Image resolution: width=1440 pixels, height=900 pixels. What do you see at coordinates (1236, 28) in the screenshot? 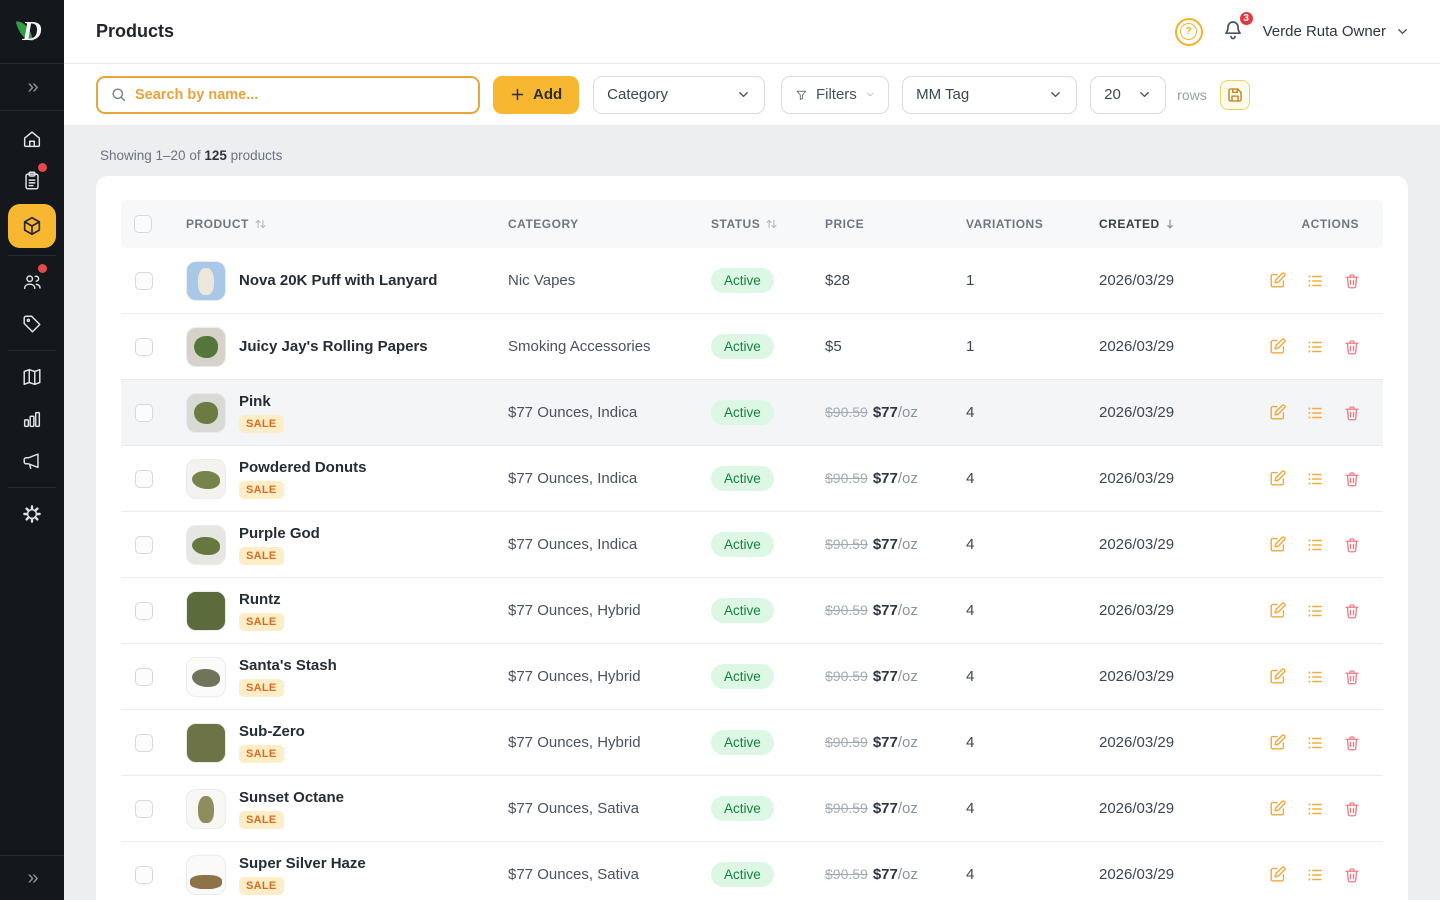
I see `notifications-button: 3` at bounding box center [1236, 28].